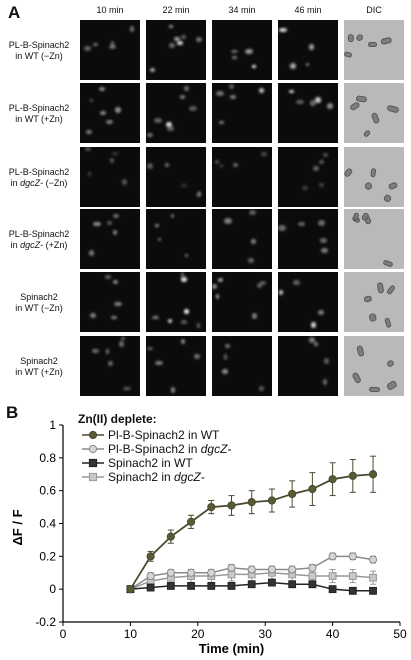  Describe the element at coordinates (47, 491) in the screenshot. I see `y-tick-label: 0.6` at that location.